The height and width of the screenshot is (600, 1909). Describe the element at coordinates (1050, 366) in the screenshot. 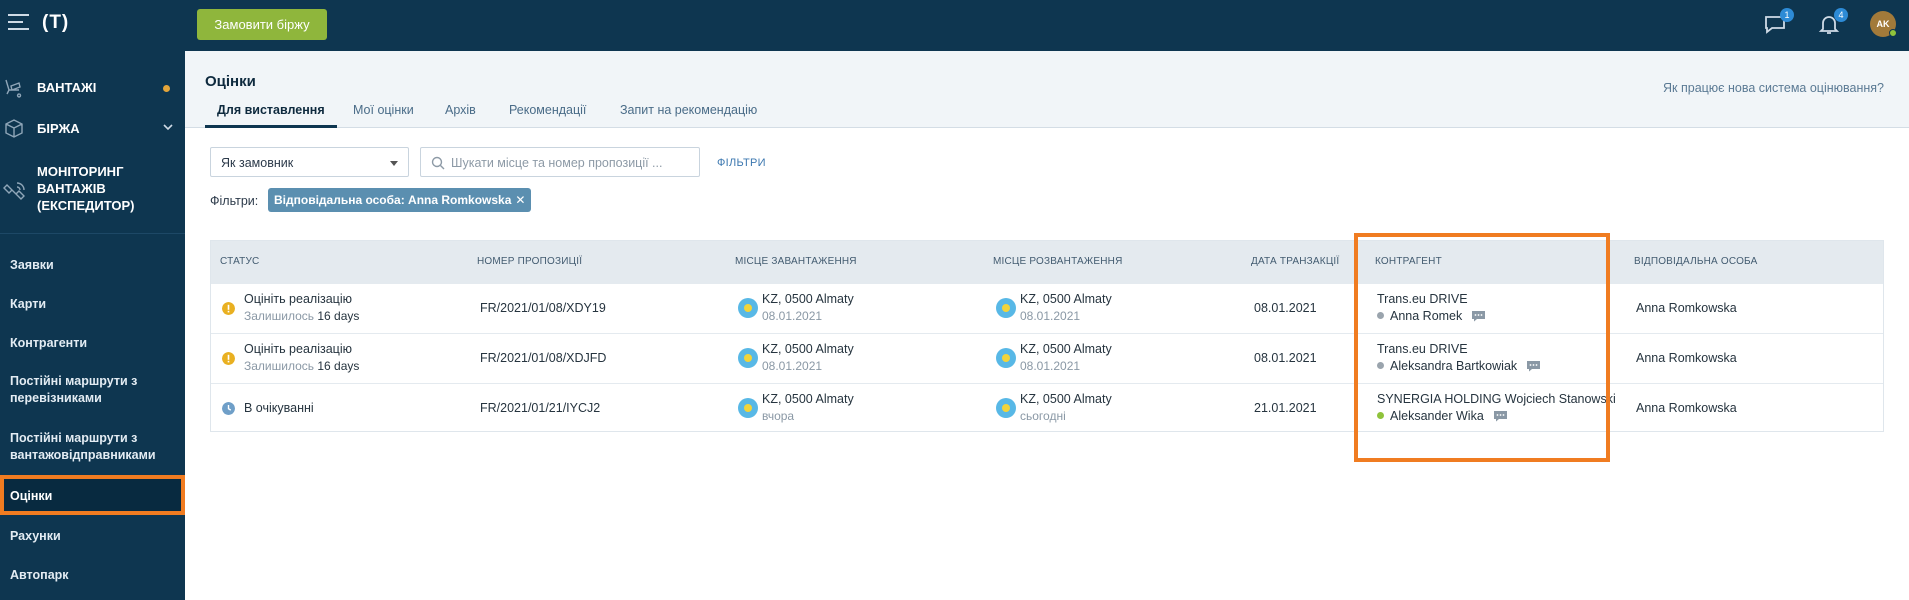

I see `unloading-date: 08.01.2021` at that location.